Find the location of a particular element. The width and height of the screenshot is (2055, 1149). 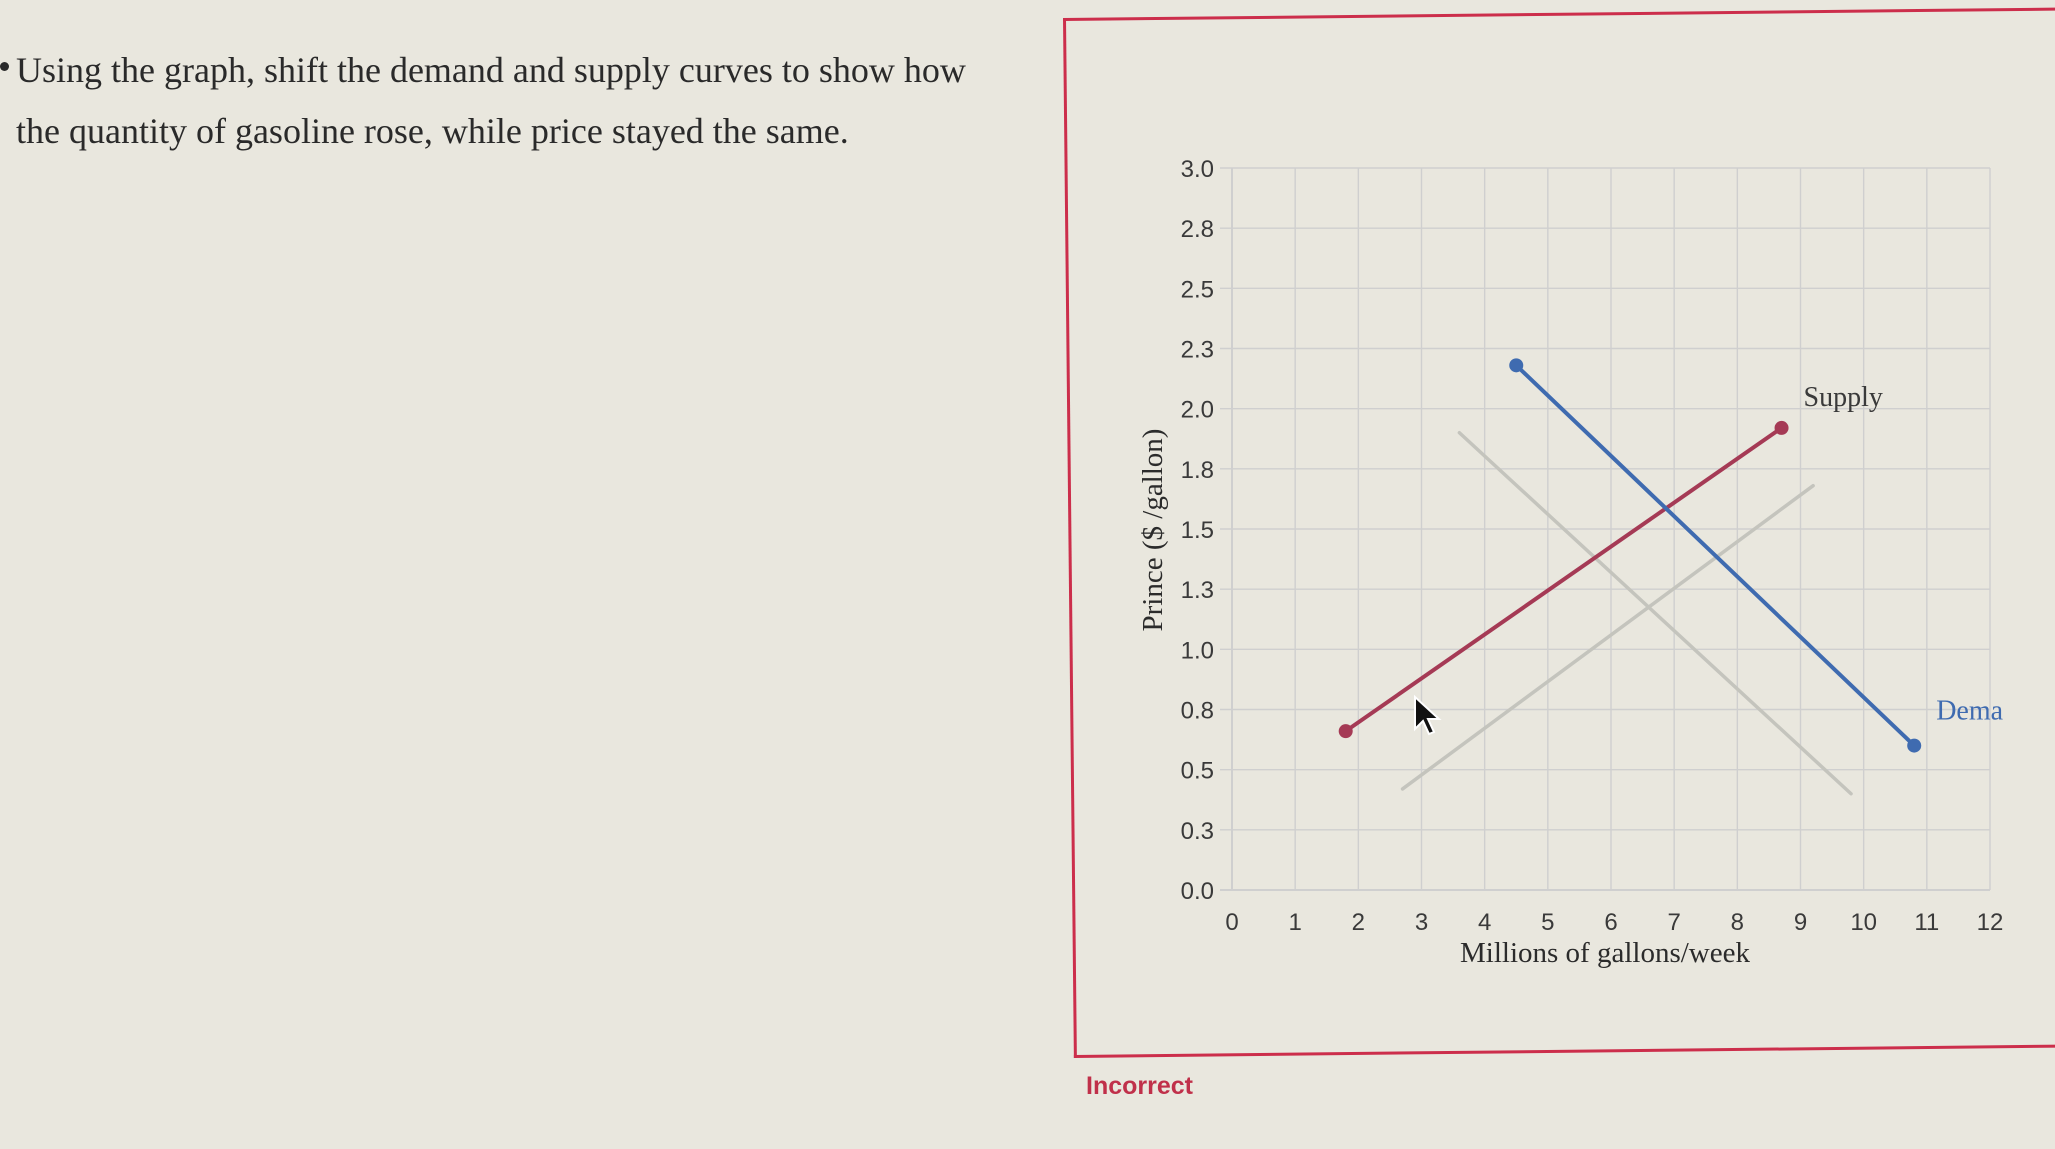

x-tick-label: 8 is located at coordinates (1737, 922).